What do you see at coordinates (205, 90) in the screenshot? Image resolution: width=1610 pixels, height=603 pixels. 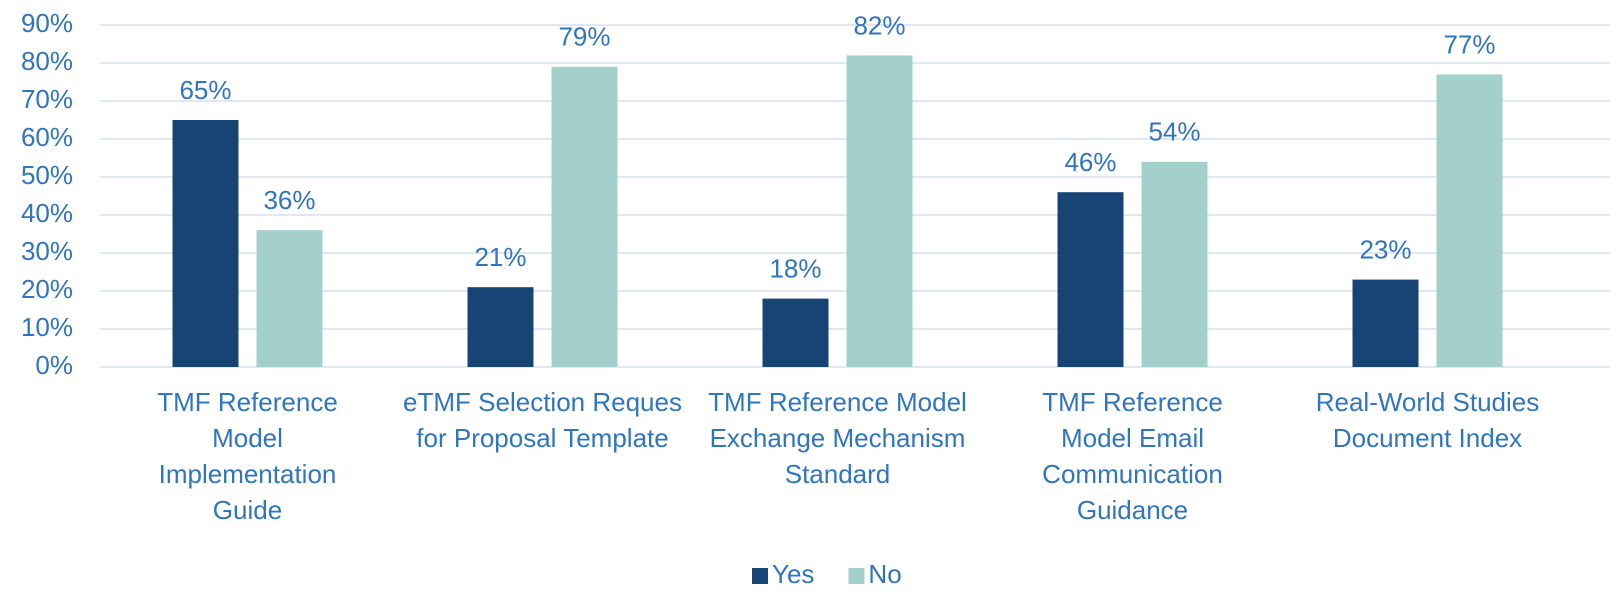 I see `data-label: 65%` at bounding box center [205, 90].